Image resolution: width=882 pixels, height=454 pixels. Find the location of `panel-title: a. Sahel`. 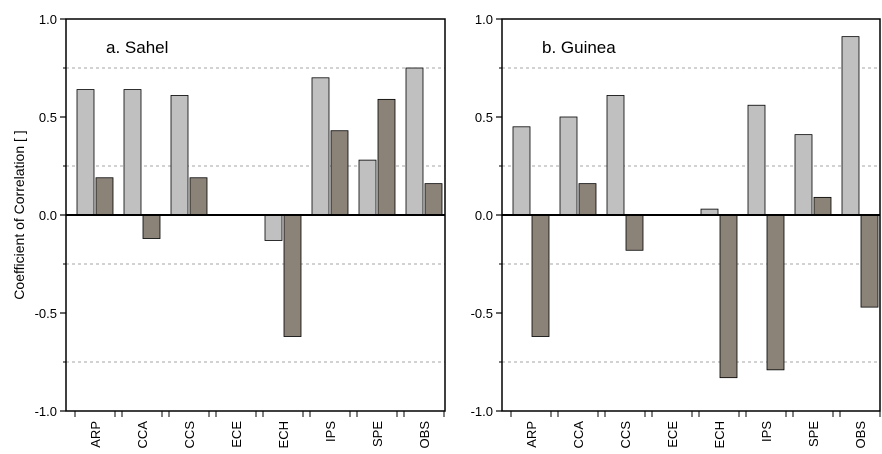

panel-title: a. Sahel is located at coordinates (137, 47).